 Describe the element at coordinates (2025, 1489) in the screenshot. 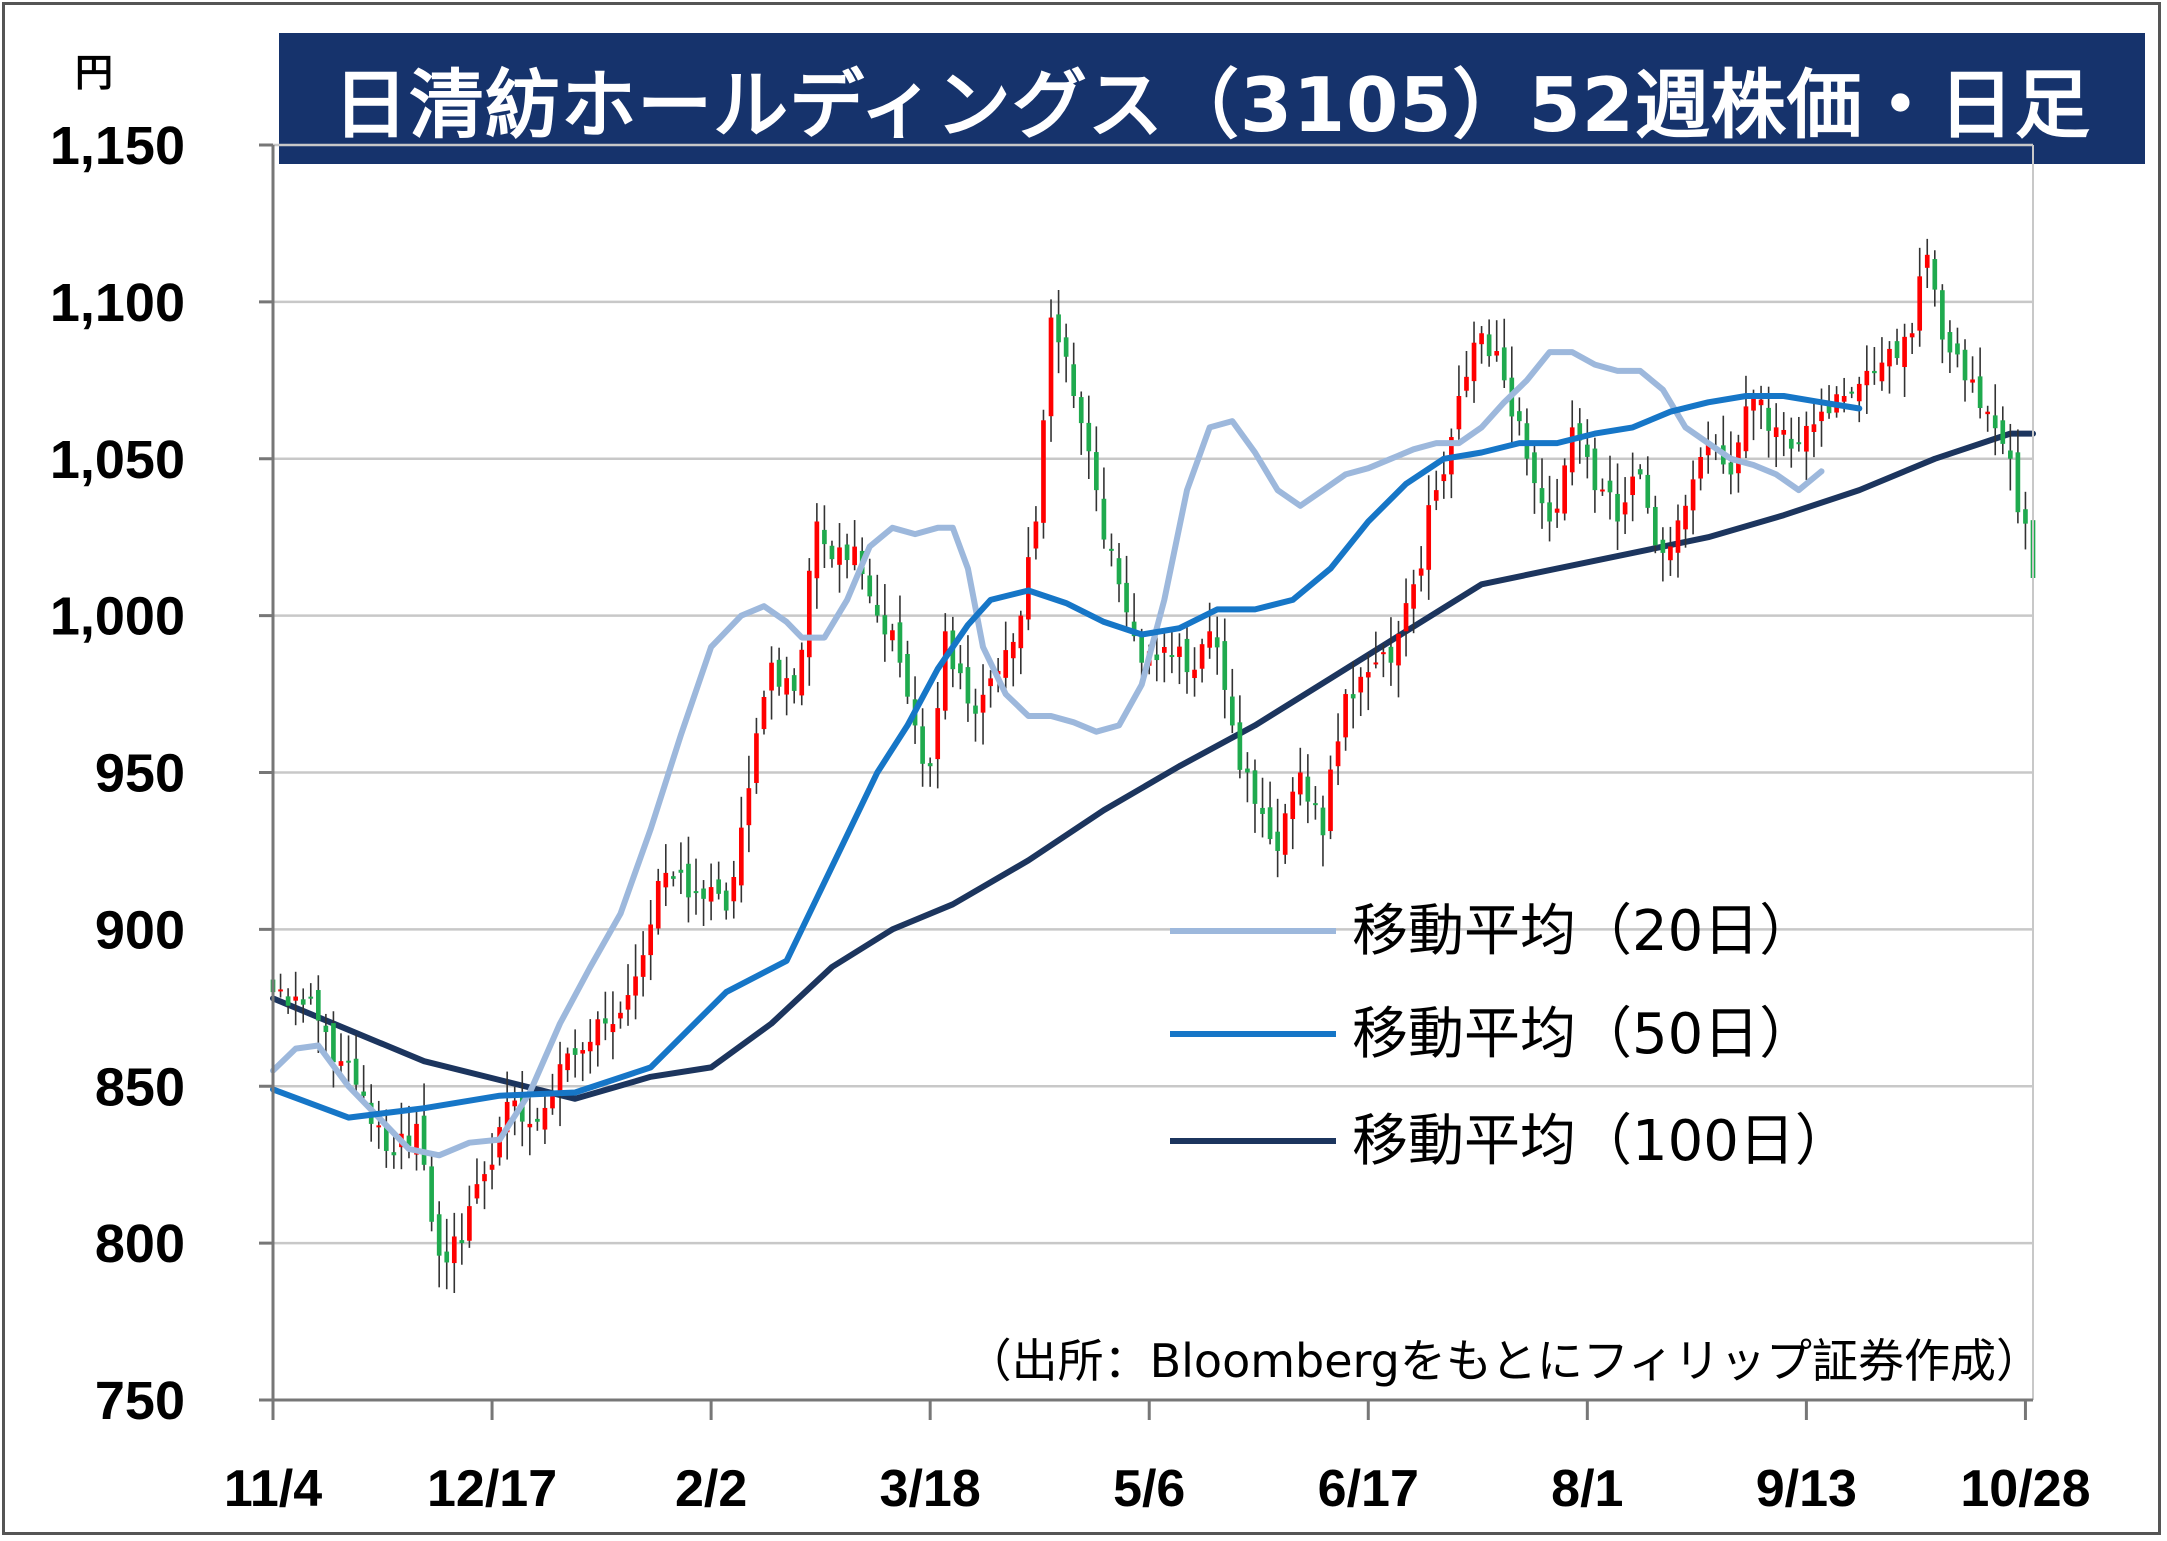

I see `x-tick-label: 10/28` at that location.